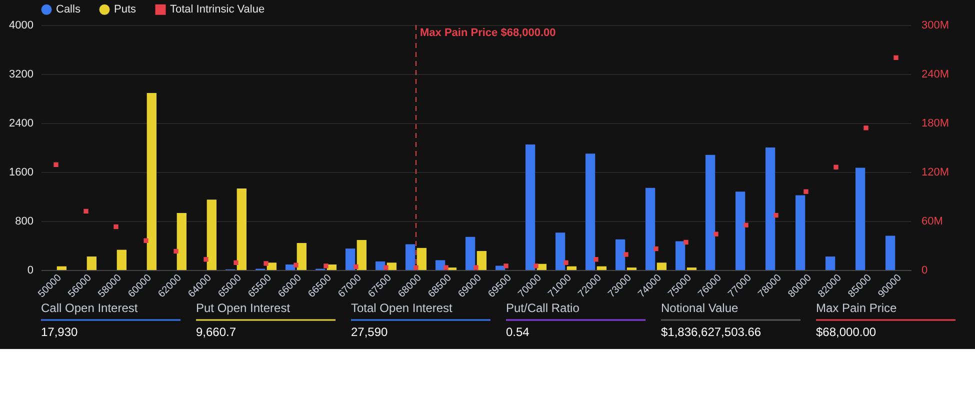 Image resolution: width=975 pixels, height=394 pixels. What do you see at coordinates (936, 26) in the screenshot?
I see `y2-tick-label: 300M` at bounding box center [936, 26].